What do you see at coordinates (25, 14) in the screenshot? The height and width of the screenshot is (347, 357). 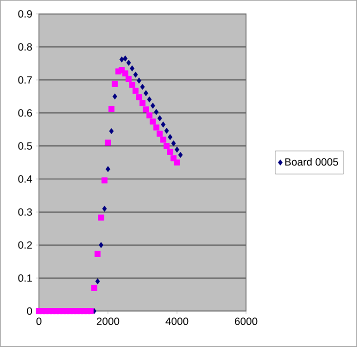 I see `y-tick-label: 0.9` at bounding box center [25, 14].